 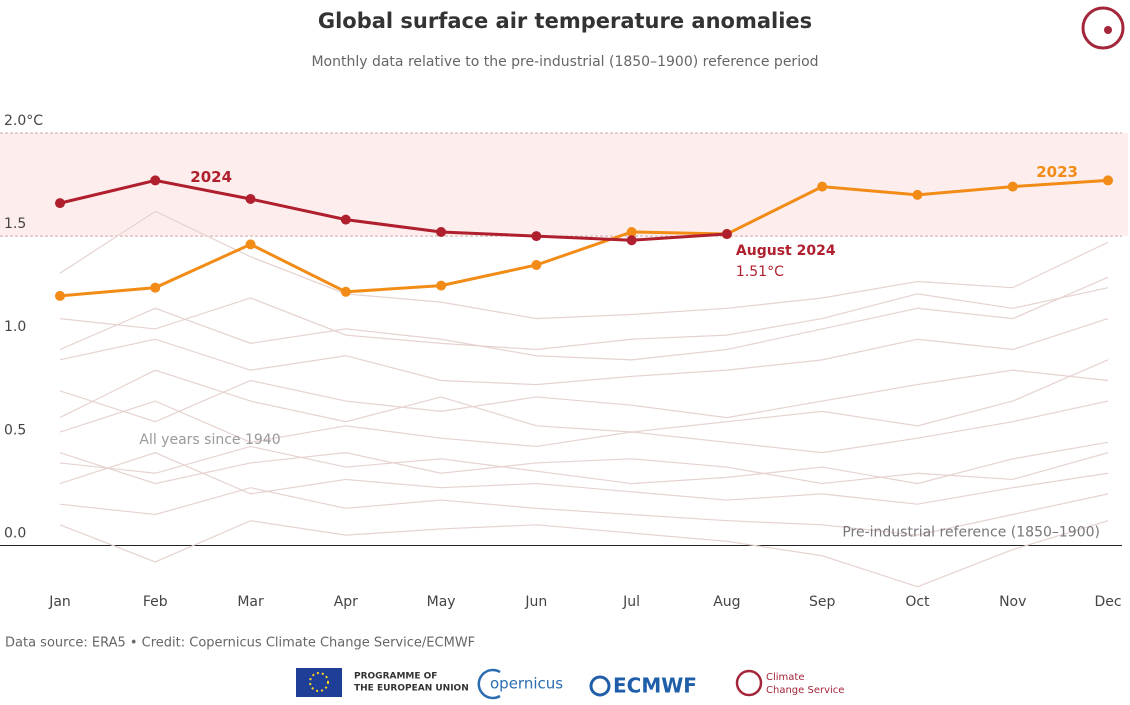 What do you see at coordinates (441, 602) in the screenshot?
I see `x-tick-label: May` at bounding box center [441, 602].